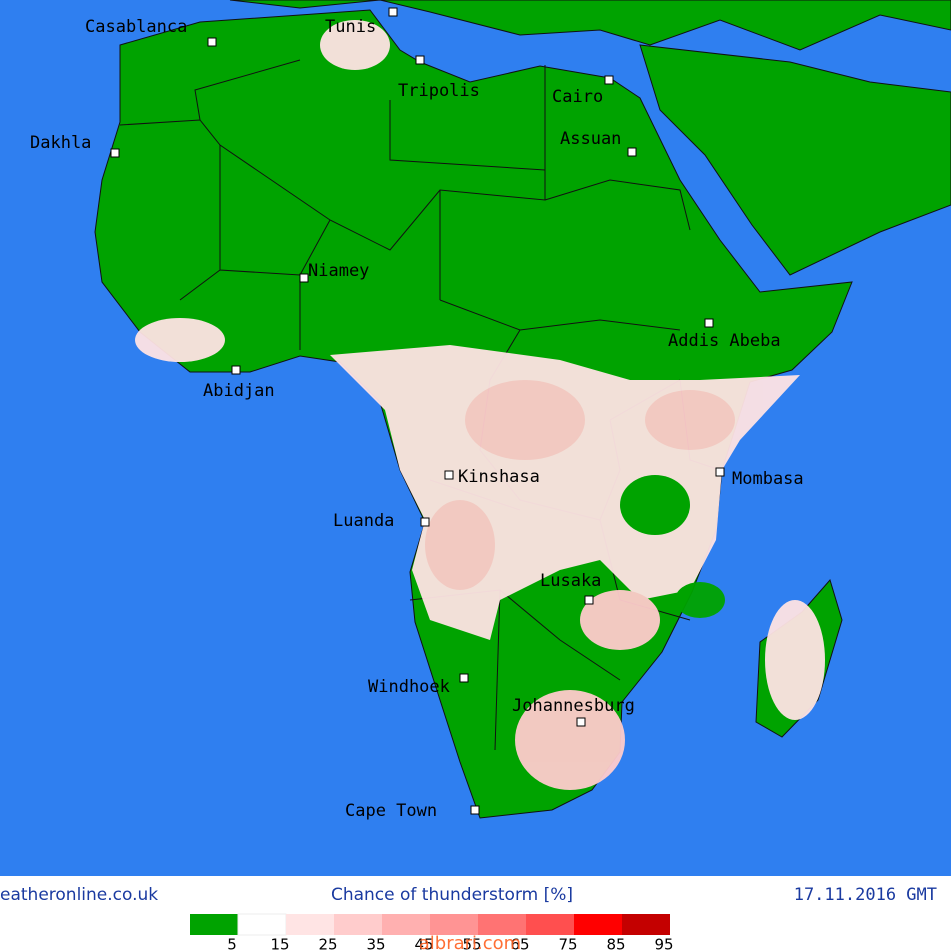 Image resolution: width=951 pixels, height=951 pixels. What do you see at coordinates (350, 27) in the screenshot?
I see `city-label: Tunis` at bounding box center [350, 27].